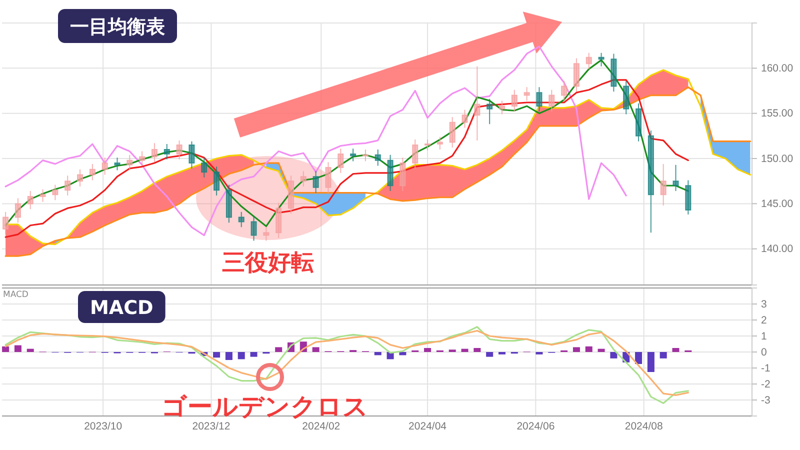 This screenshot has width=800, height=450. I want to click on x-tick-label: 2024/06, so click(535, 426).